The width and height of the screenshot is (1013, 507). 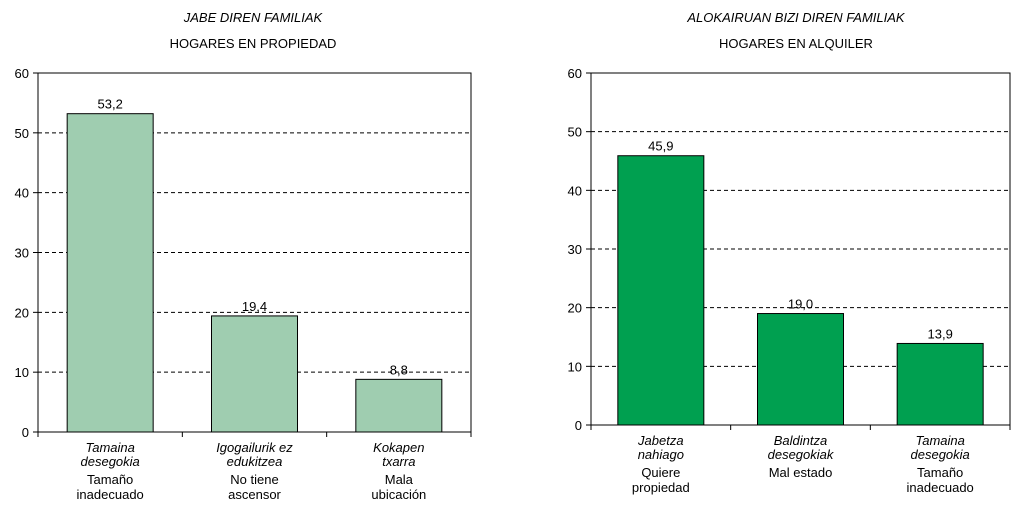 What do you see at coordinates (253, 17) in the screenshot?
I see `chart-1-title: JABE DIREN FAMILIAK` at bounding box center [253, 17].